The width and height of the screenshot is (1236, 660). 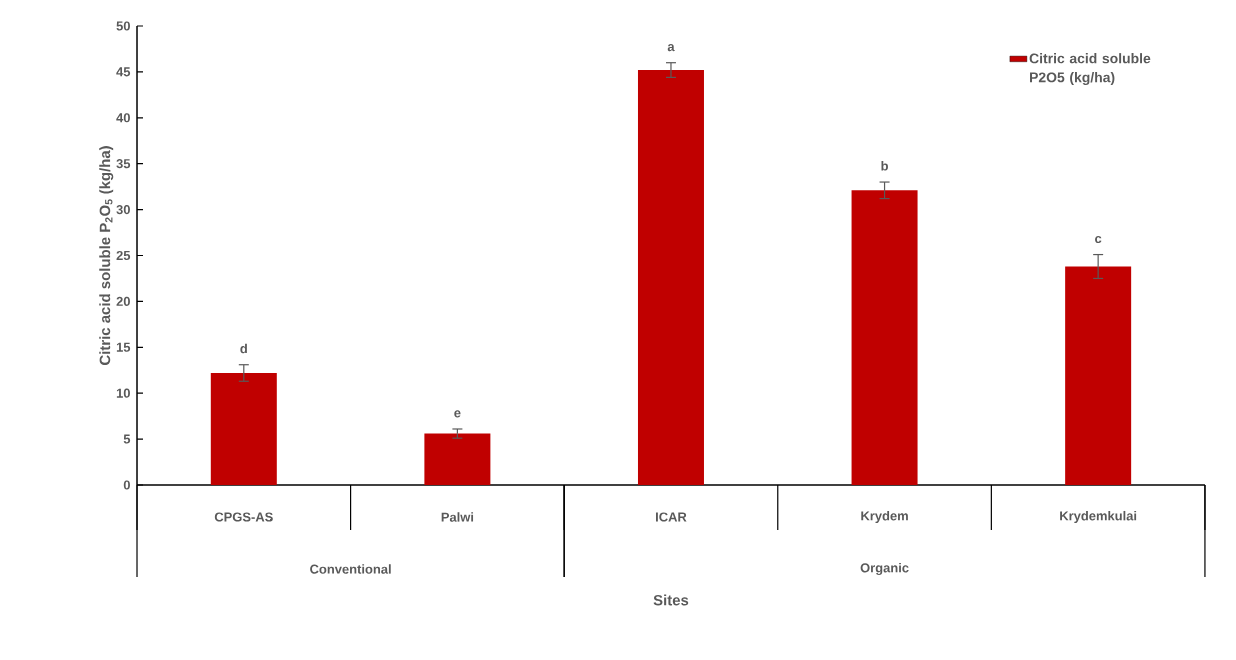 What do you see at coordinates (671, 600) in the screenshot?
I see `x-axis-title: Sites` at bounding box center [671, 600].